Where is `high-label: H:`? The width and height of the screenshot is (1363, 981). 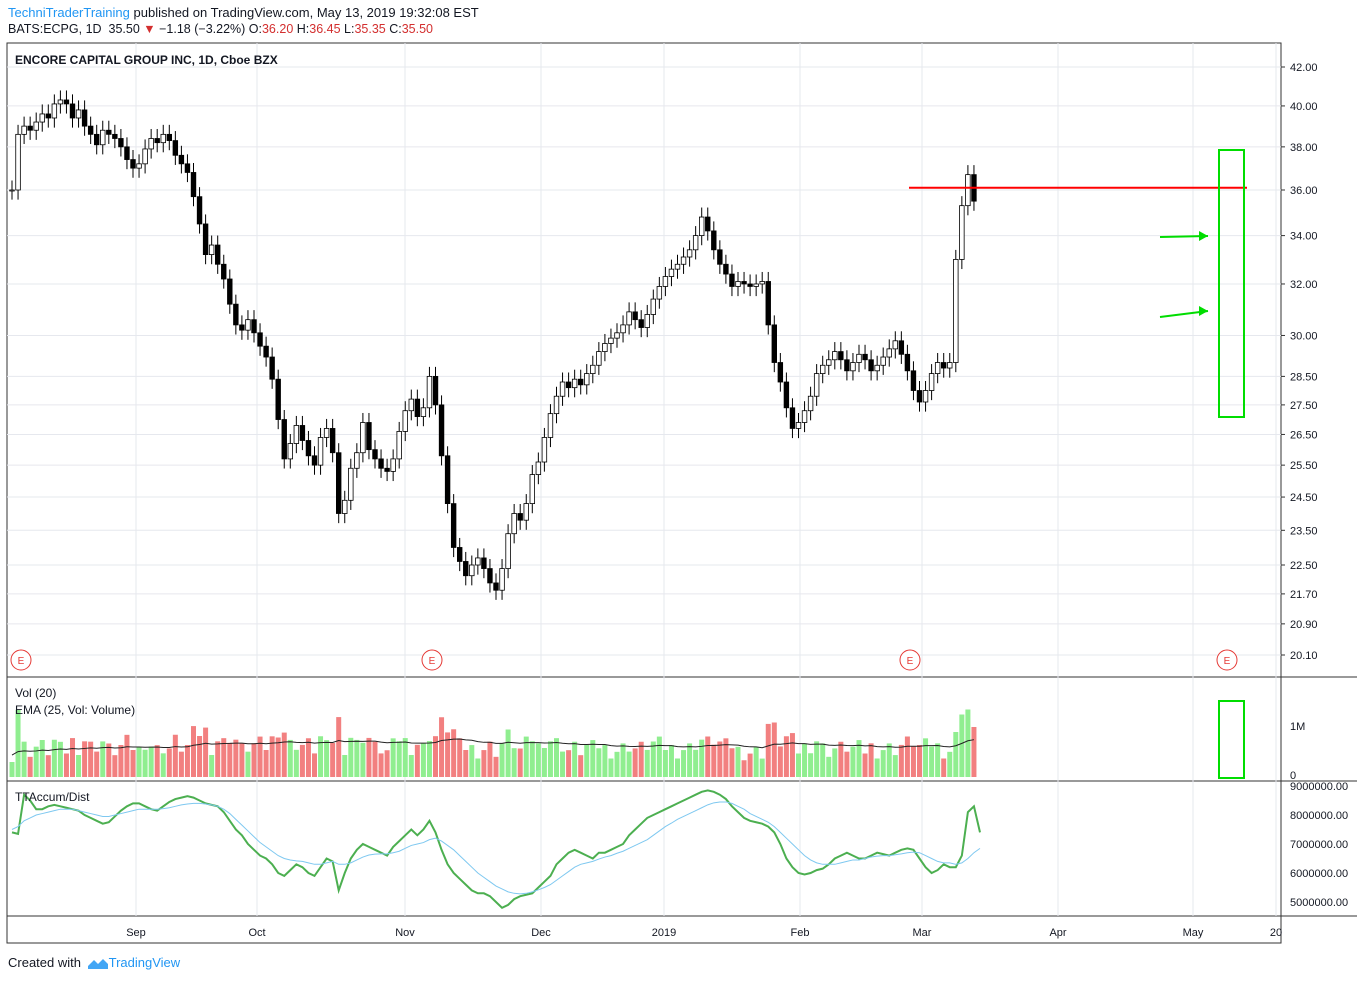
high-label: H: is located at coordinates (303, 29).